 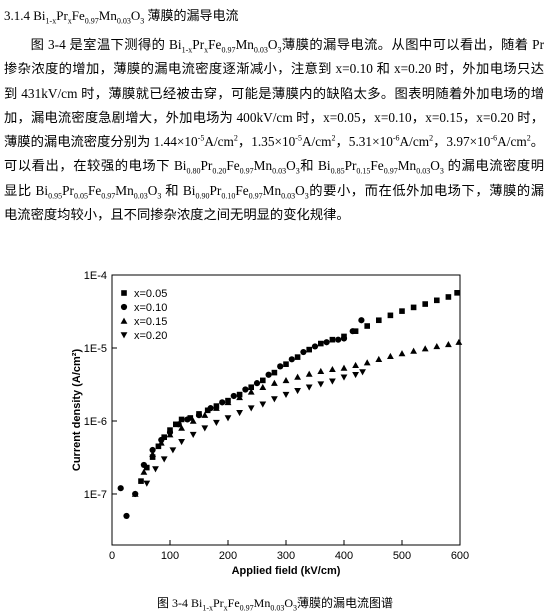 What do you see at coordinates (402, 556) in the screenshot?
I see `x-tick-label: 500` at bounding box center [402, 556].